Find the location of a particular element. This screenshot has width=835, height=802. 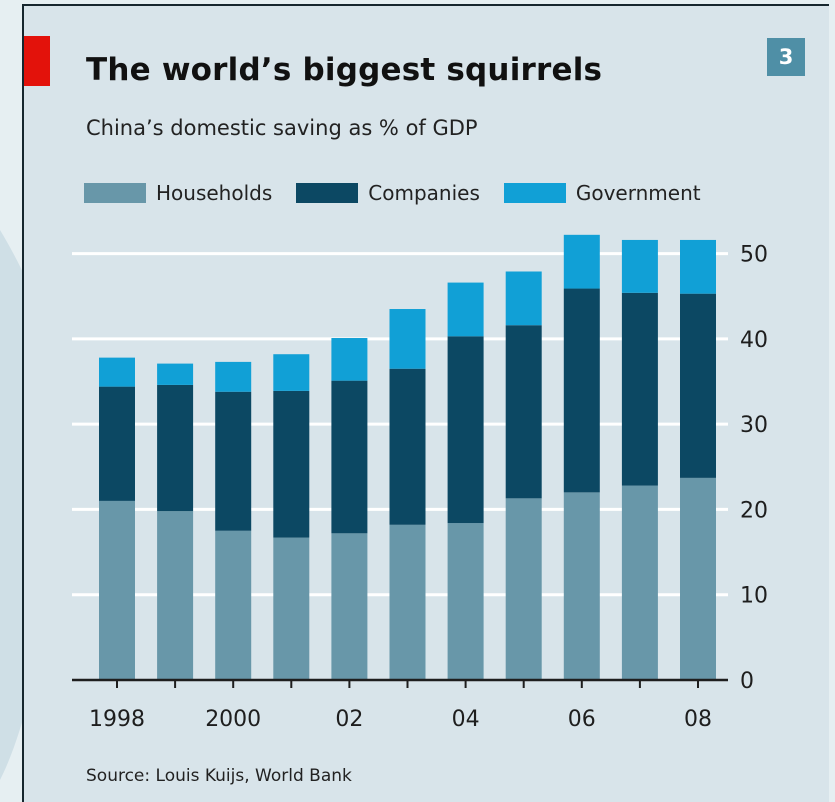

bar-government-2001 is located at coordinates (291, 372).